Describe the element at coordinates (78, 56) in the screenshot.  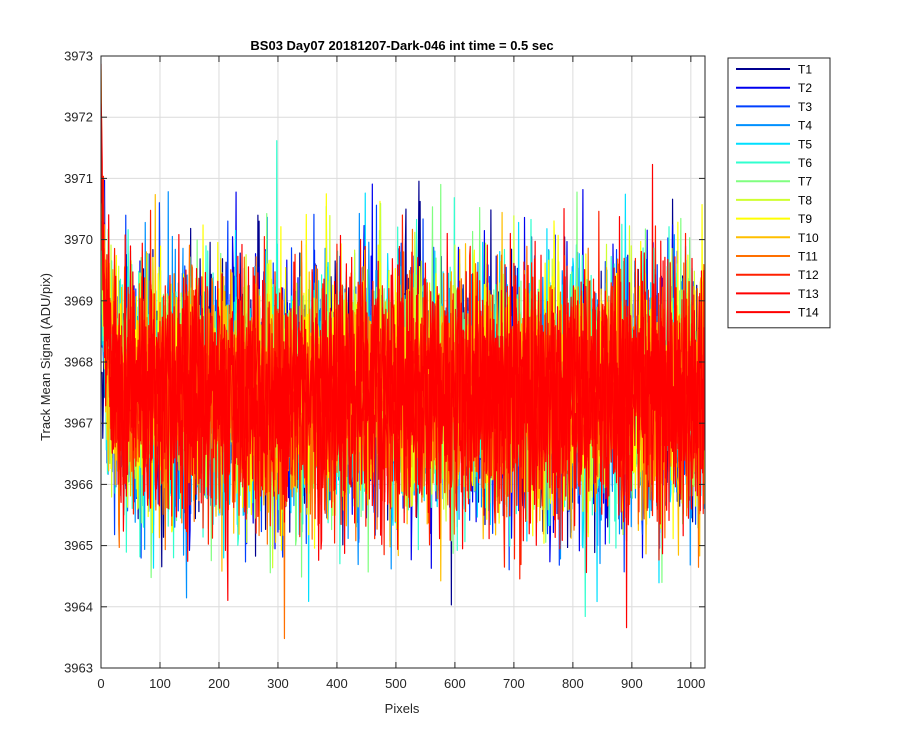
I see `y-tick-label: 3973` at that location.